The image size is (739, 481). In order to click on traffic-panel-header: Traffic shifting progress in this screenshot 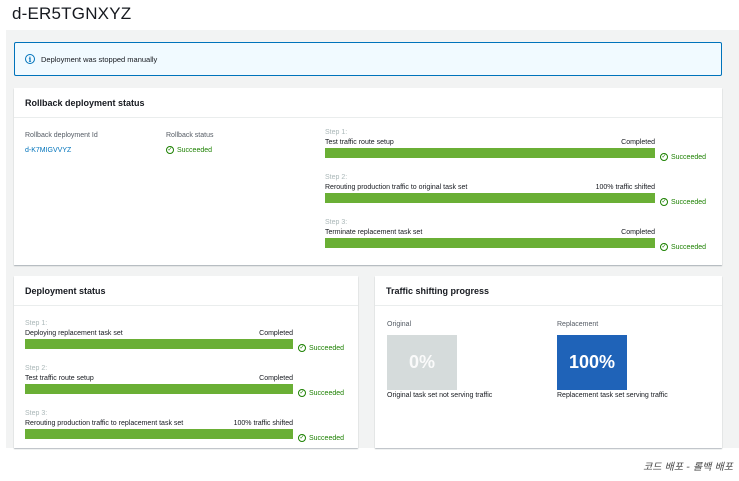, I will do `click(548, 291)`.